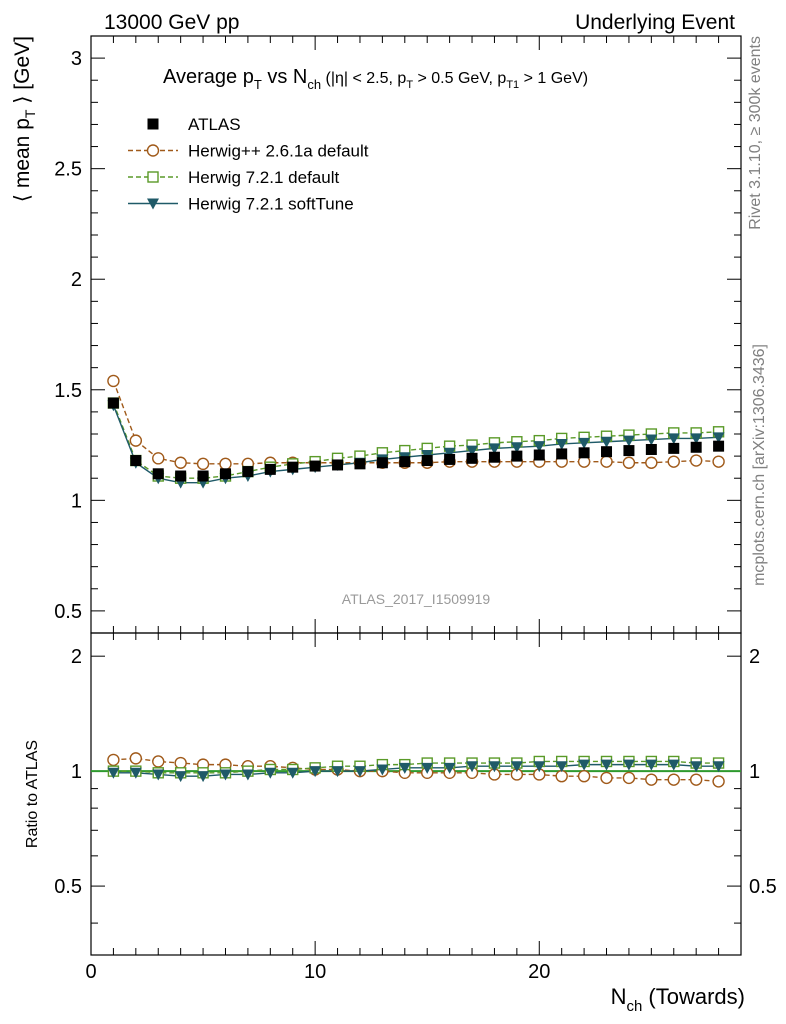  What do you see at coordinates (153, 177) in the screenshot?
I see `legend-marker-herwig721` at bounding box center [153, 177].